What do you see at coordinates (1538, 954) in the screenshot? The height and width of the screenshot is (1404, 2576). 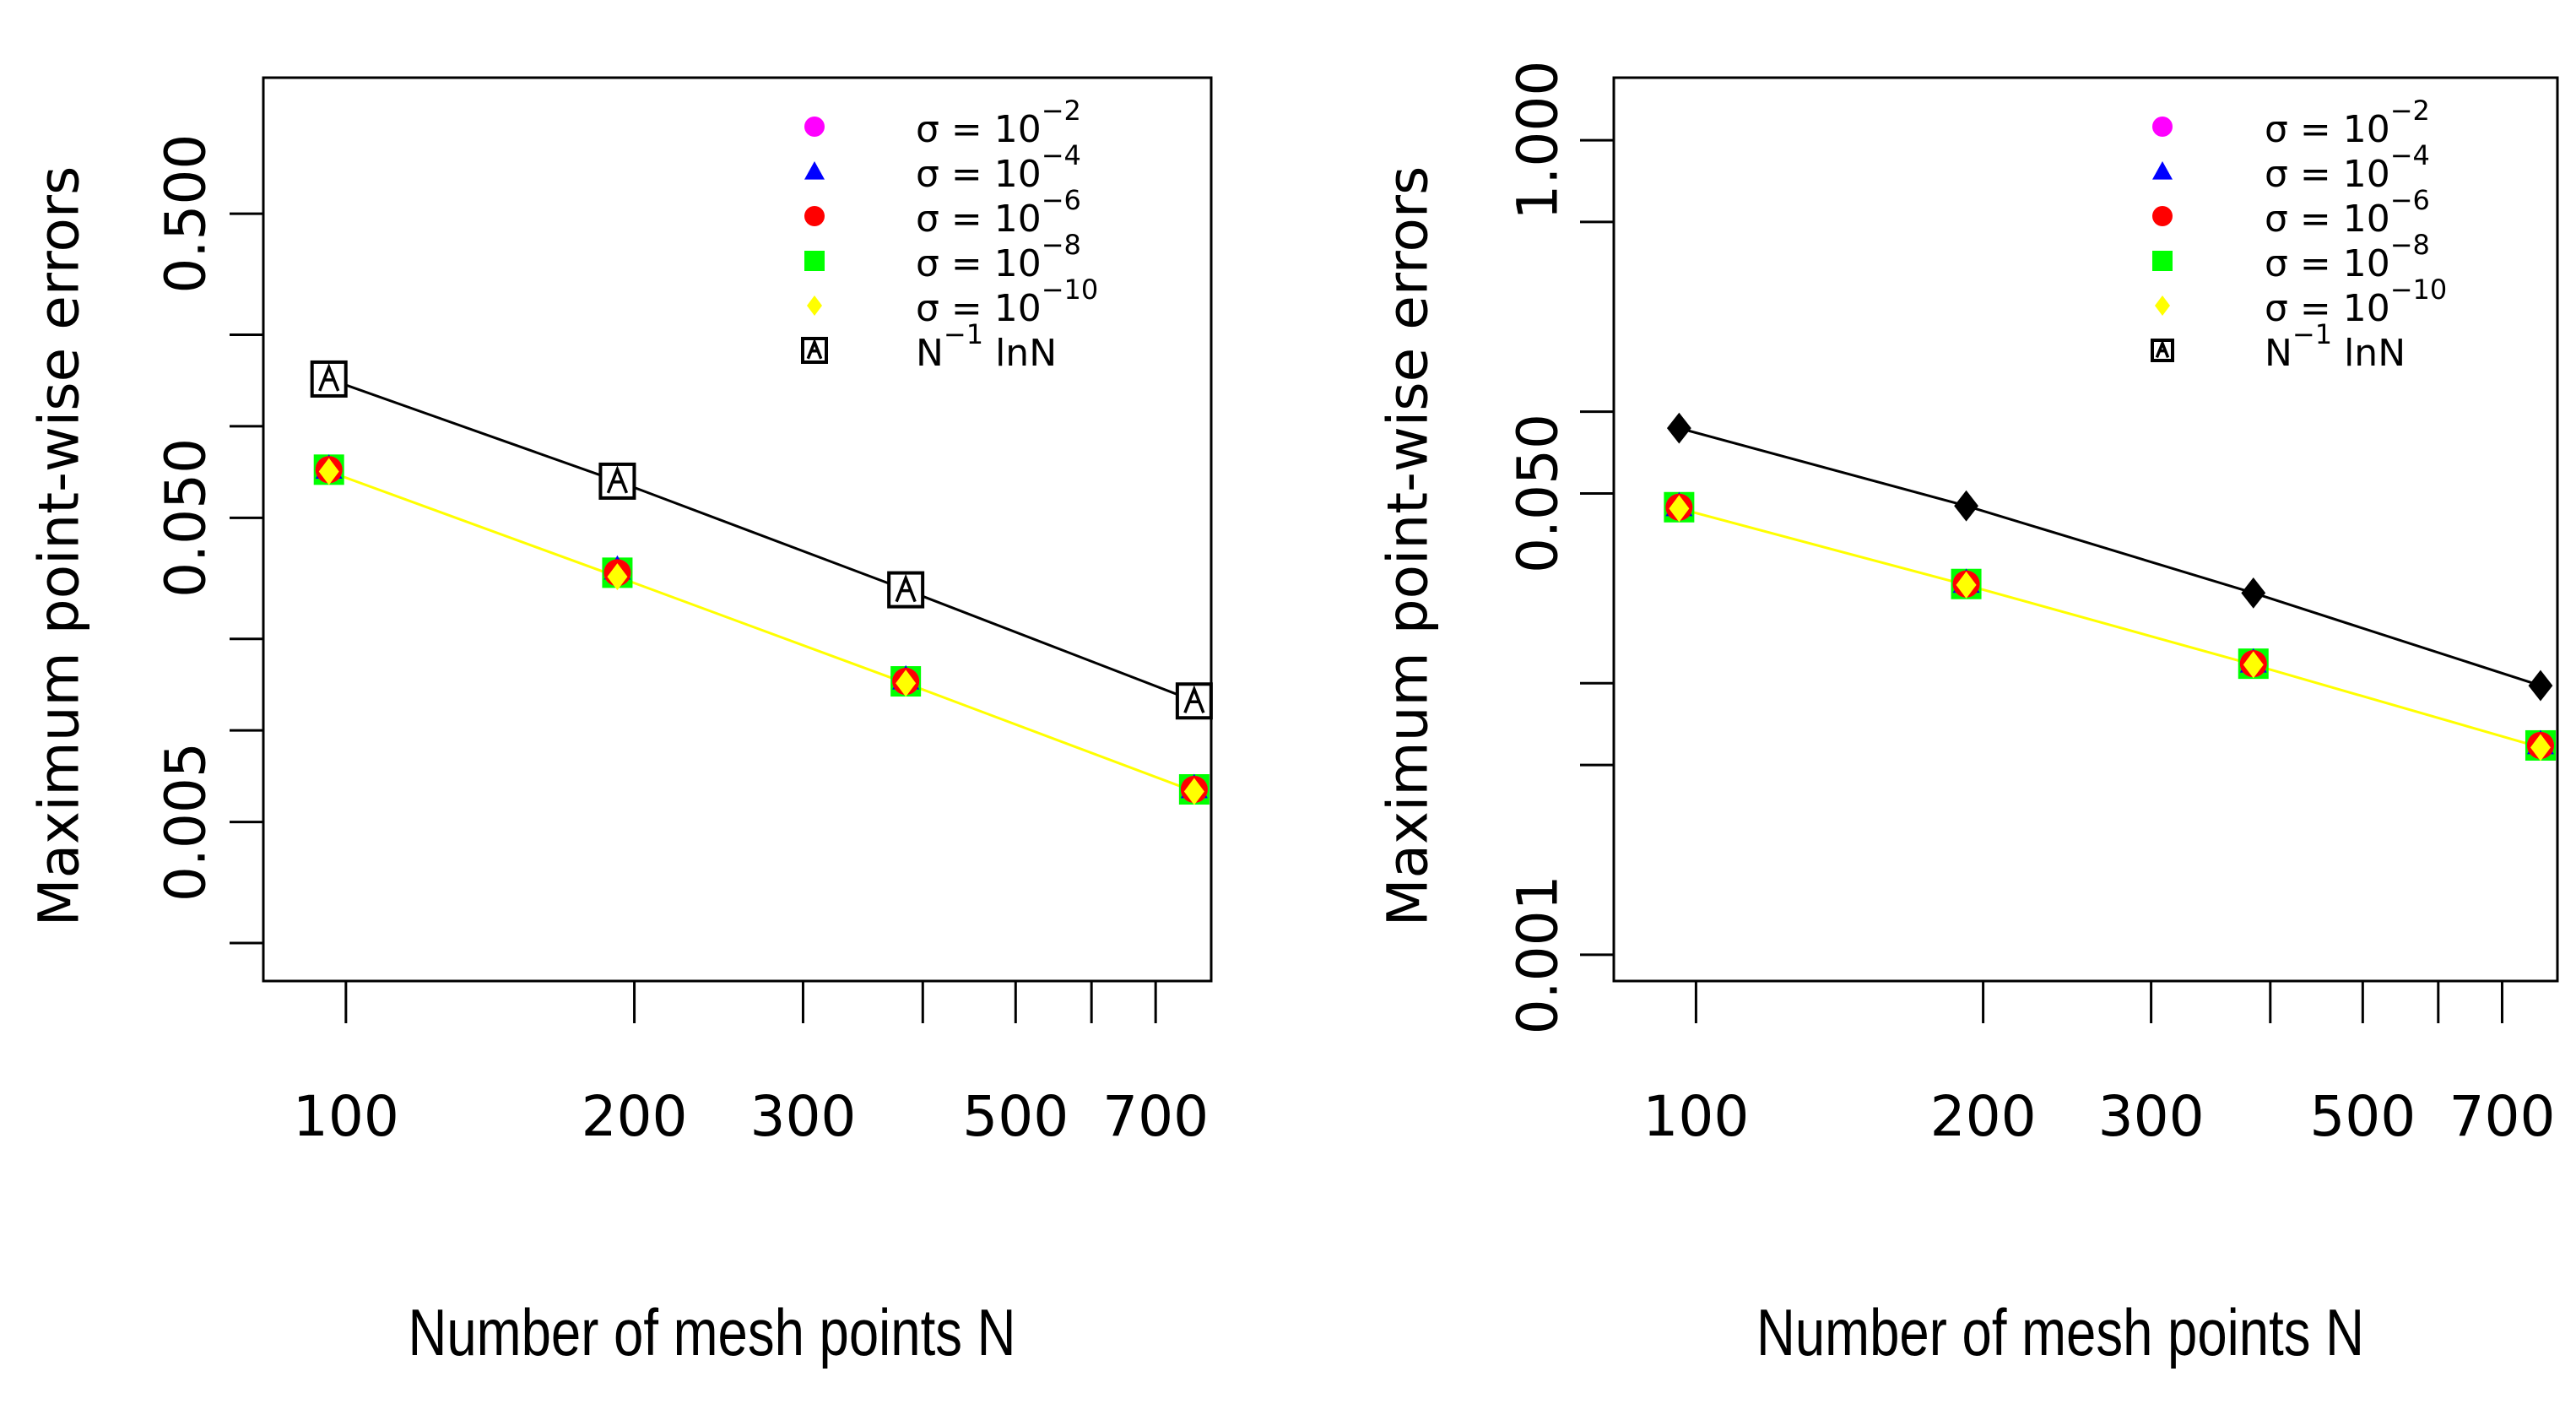 I see `y-tick-label: 0.001` at bounding box center [1538, 954].